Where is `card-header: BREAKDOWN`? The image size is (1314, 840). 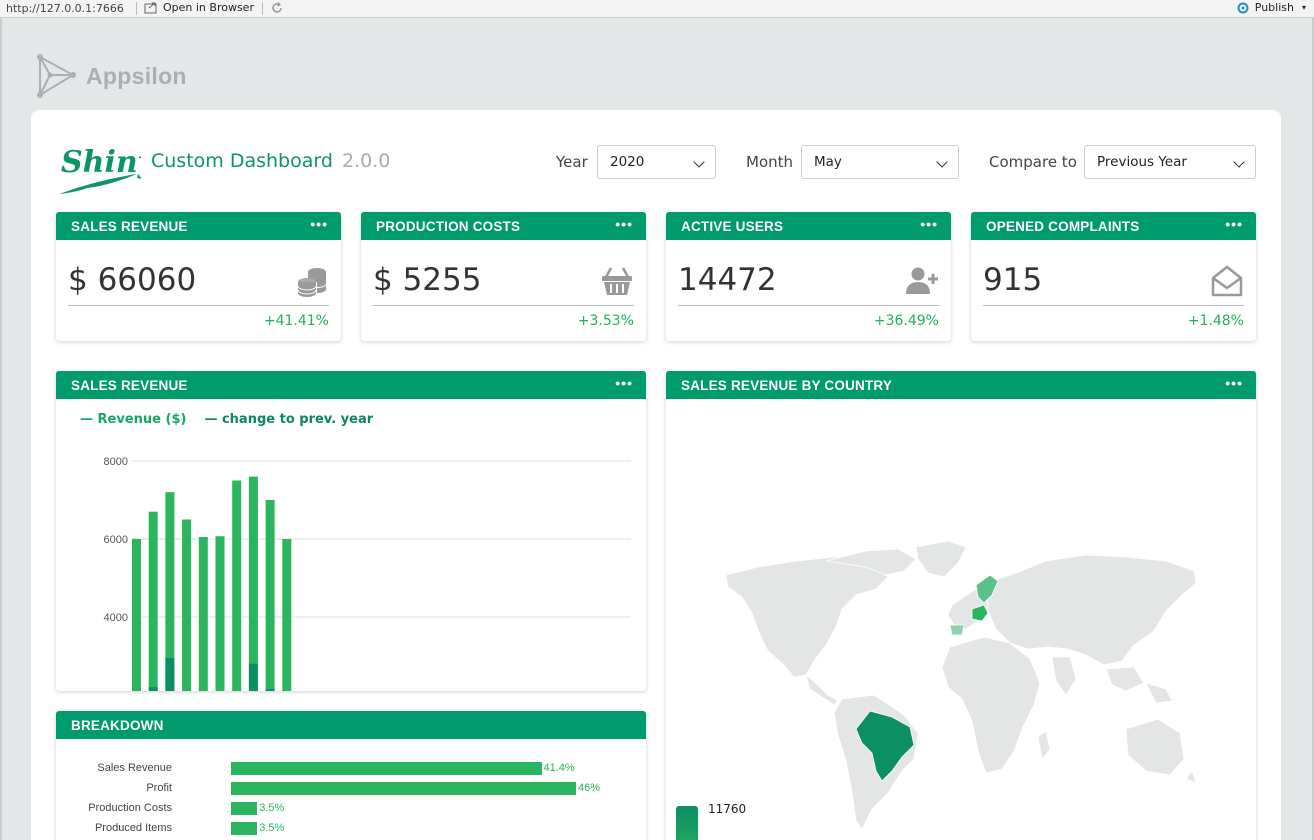
card-header: BREAKDOWN is located at coordinates (351, 725).